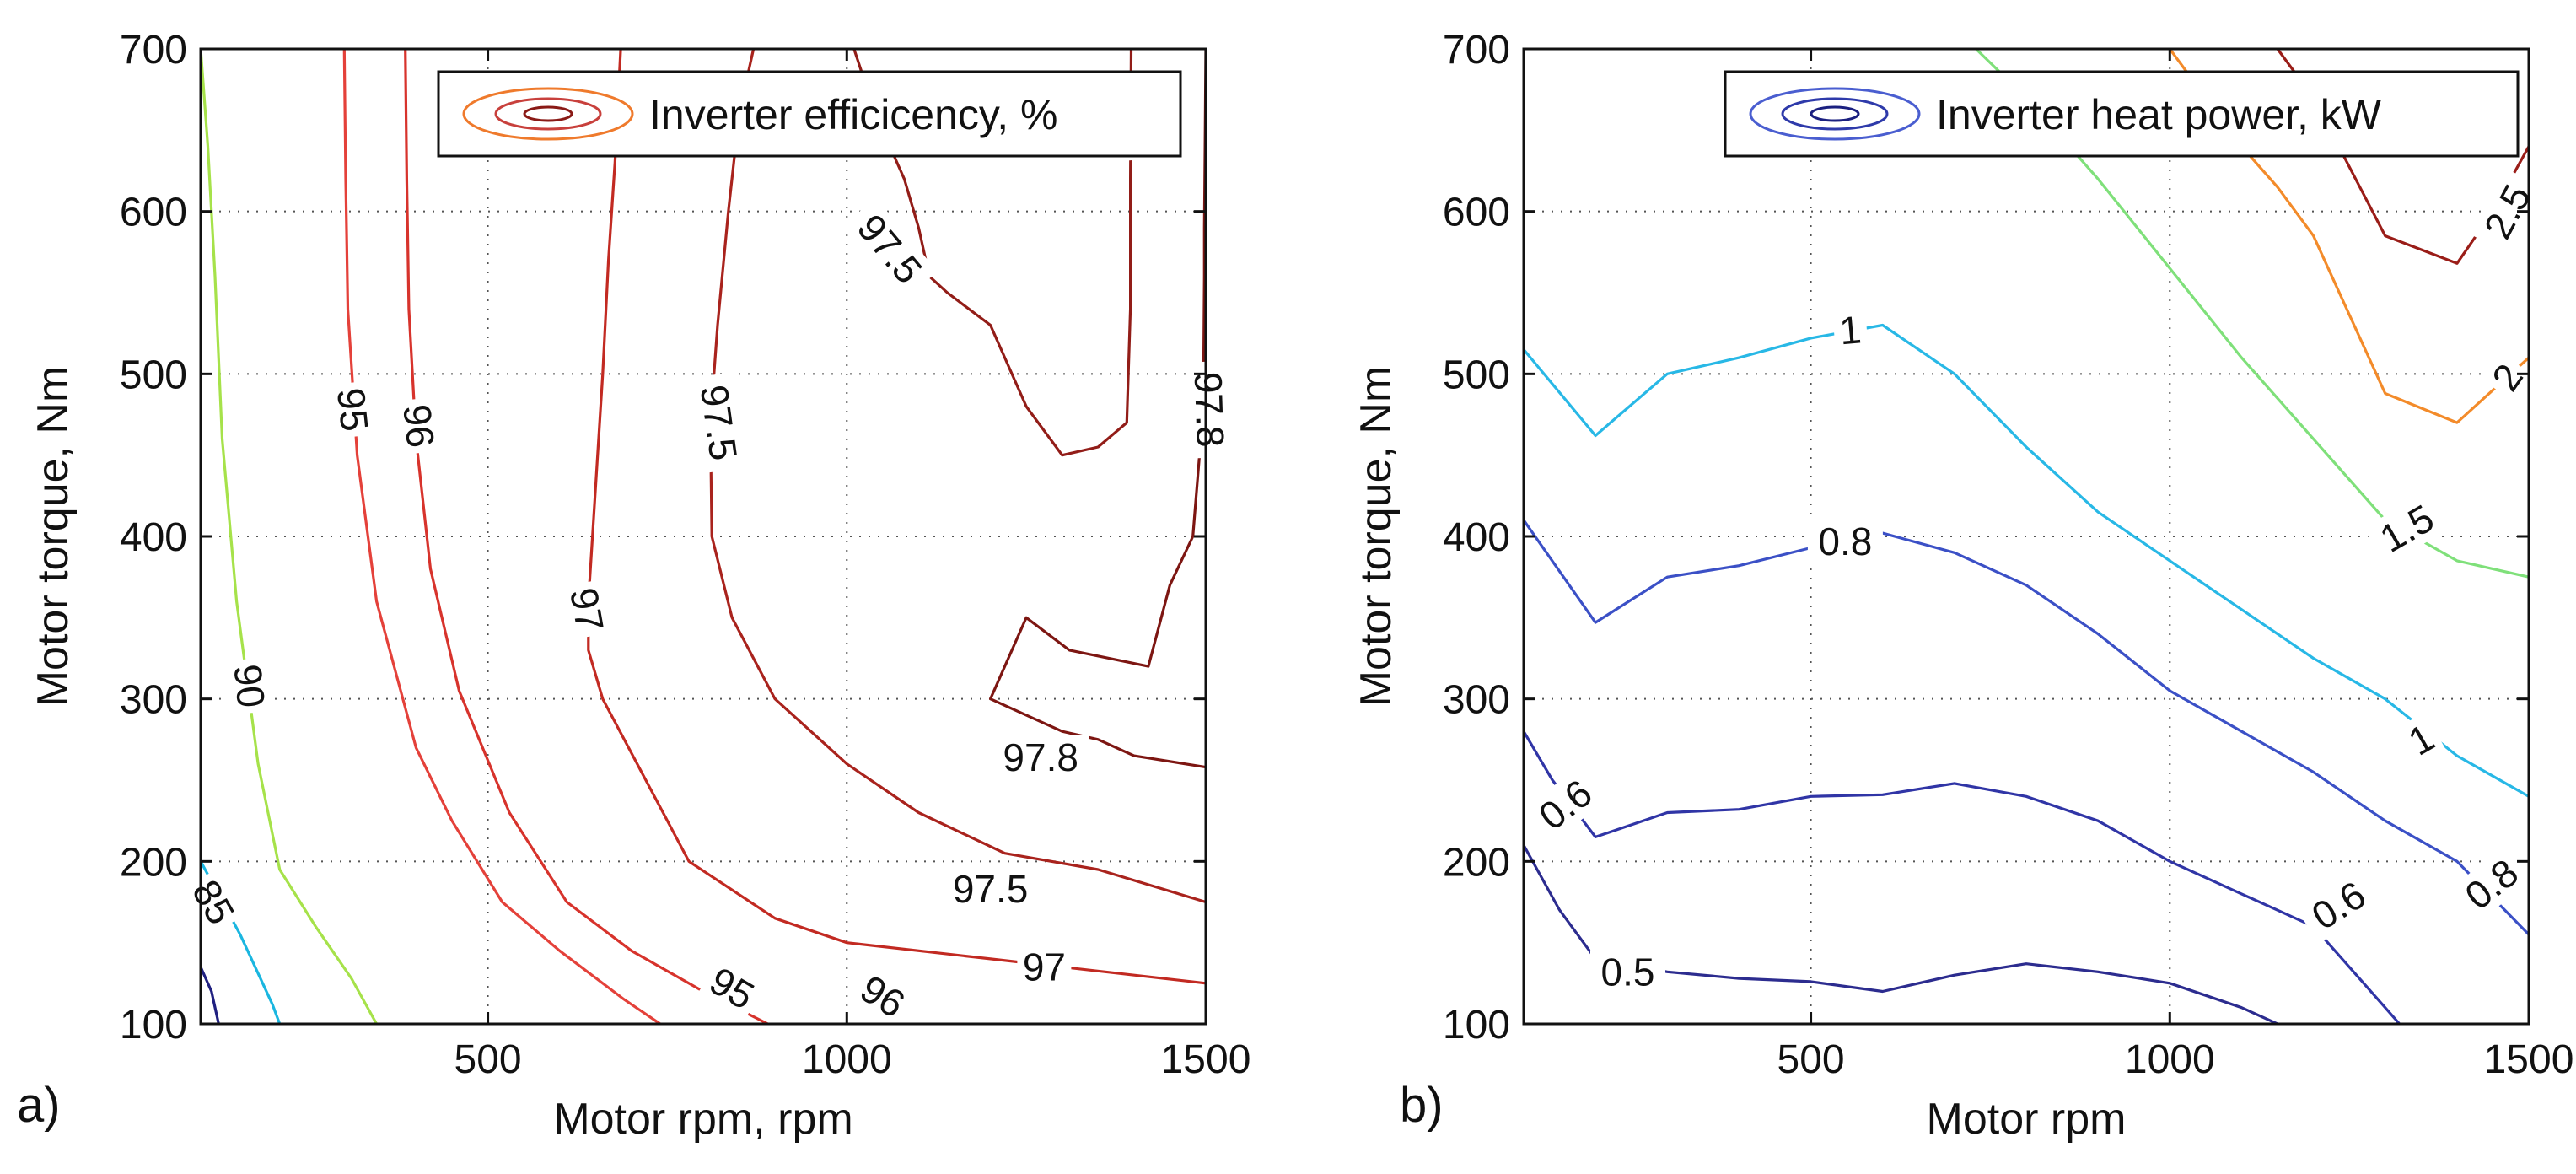 The width and height of the screenshot is (2576, 1174). I want to click on a-contour-label-text-9: 97.8, so click(1040, 757).